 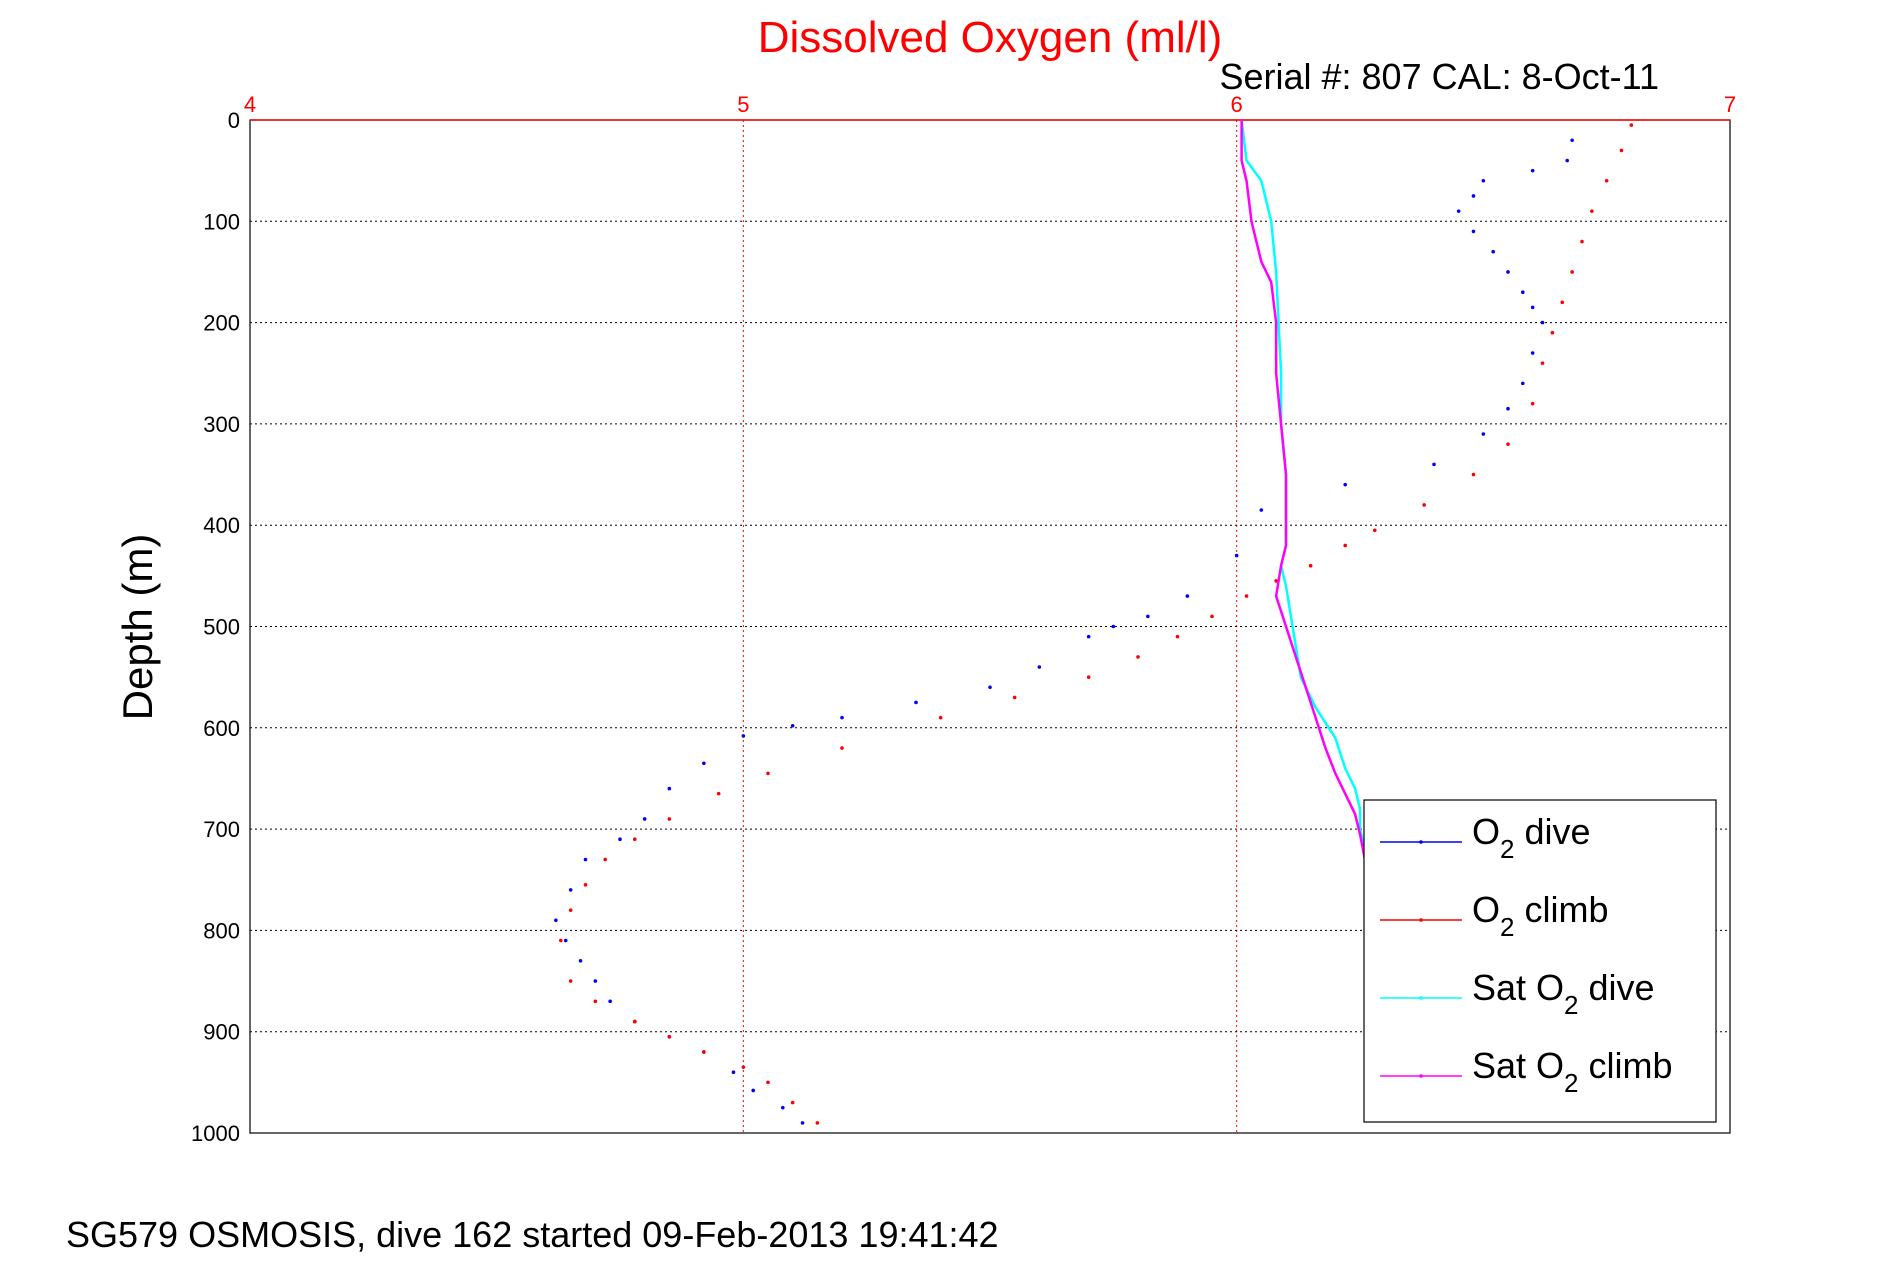 I want to click on y-tick-label: 400, so click(x=221, y=525).